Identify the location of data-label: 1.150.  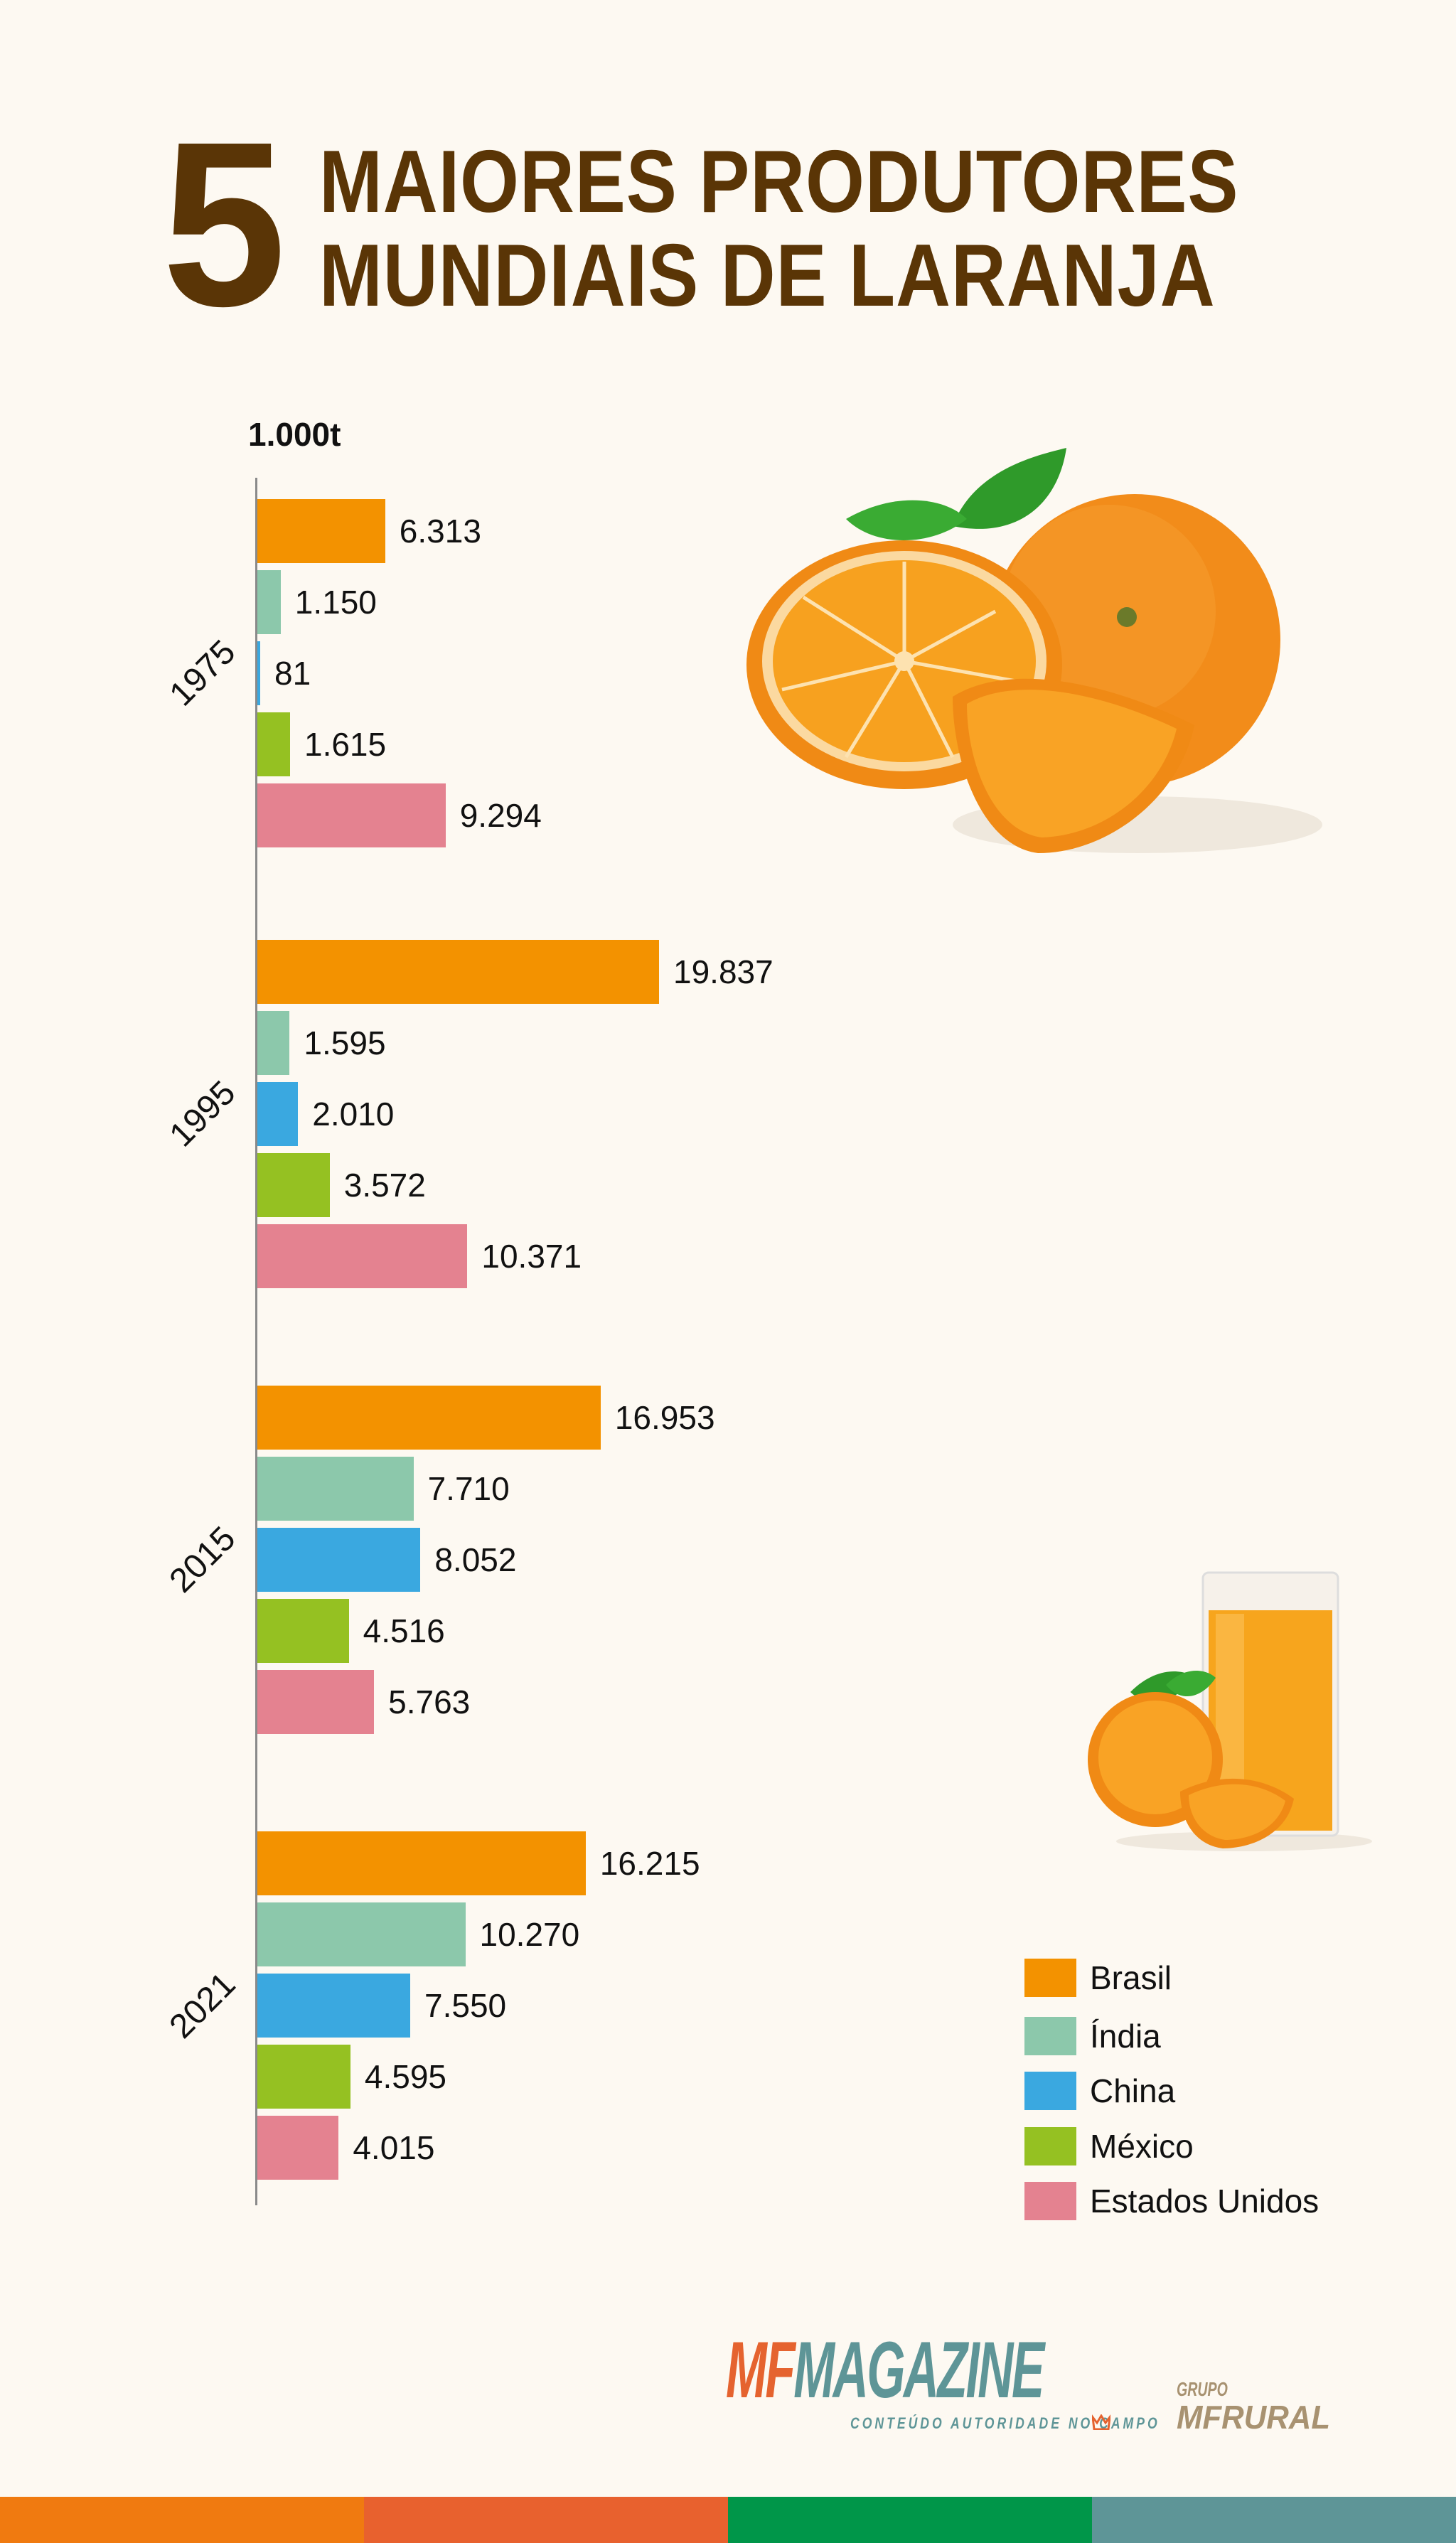
(335, 602).